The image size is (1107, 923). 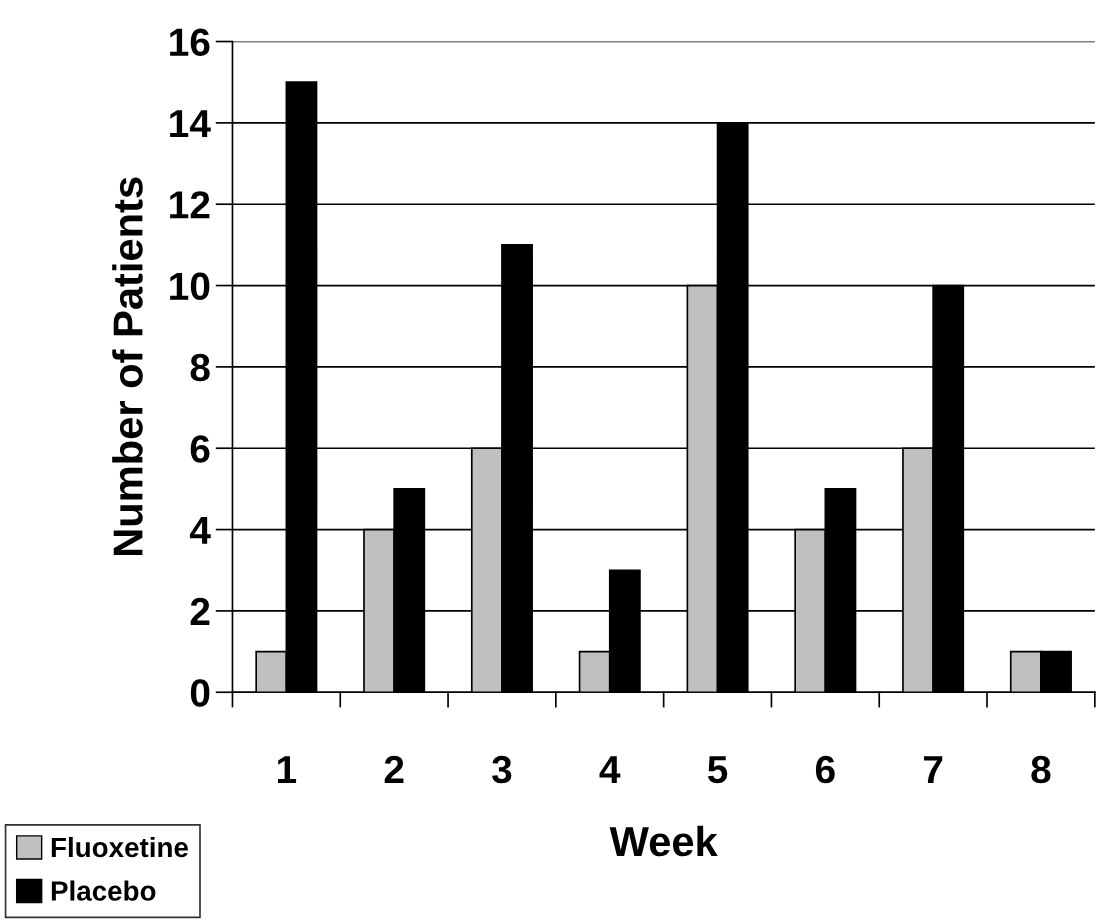 What do you see at coordinates (190, 42) in the screenshot?
I see `y-tick-label: 16` at bounding box center [190, 42].